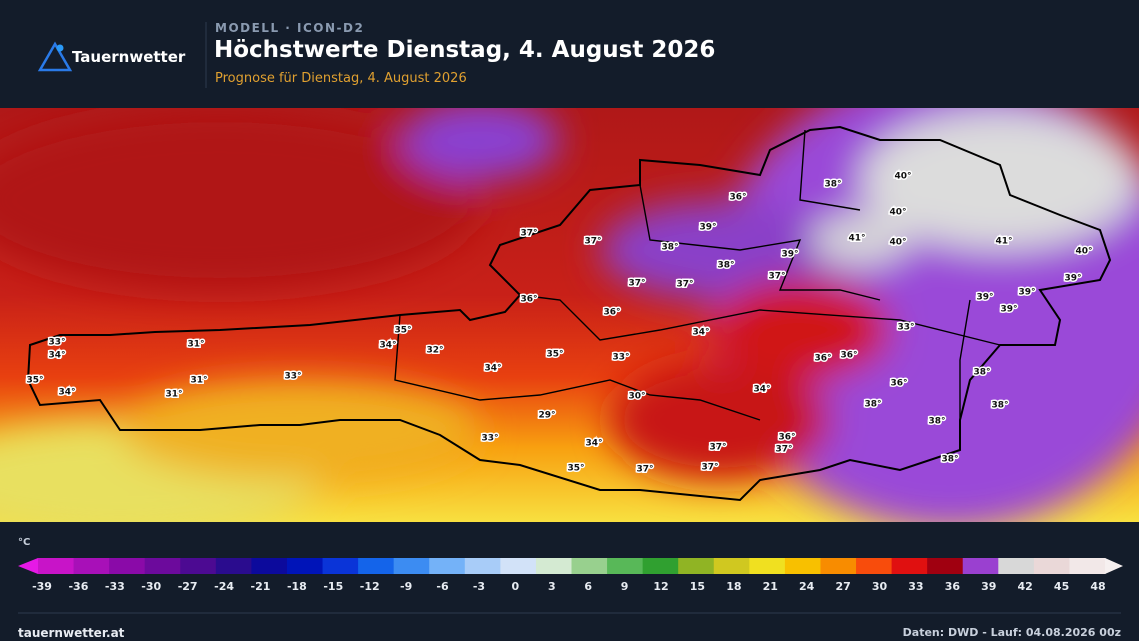 The width and height of the screenshot is (1139, 641). What do you see at coordinates (129, 57) in the screenshot?
I see `brand: Tauernwetter` at bounding box center [129, 57].